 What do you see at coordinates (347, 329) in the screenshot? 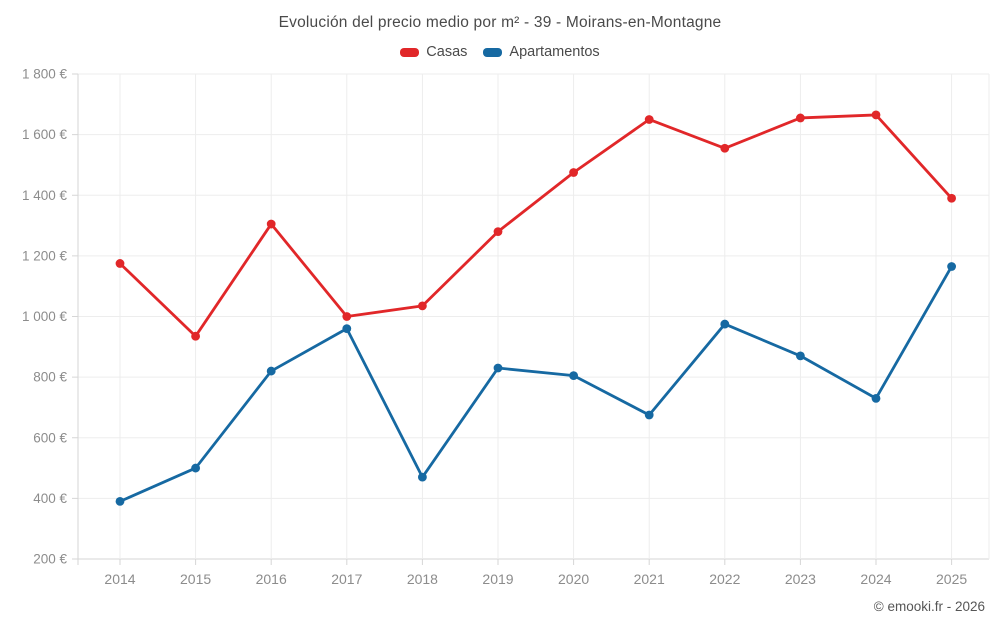
I see `data-point-apartamentos-2017` at bounding box center [347, 329].